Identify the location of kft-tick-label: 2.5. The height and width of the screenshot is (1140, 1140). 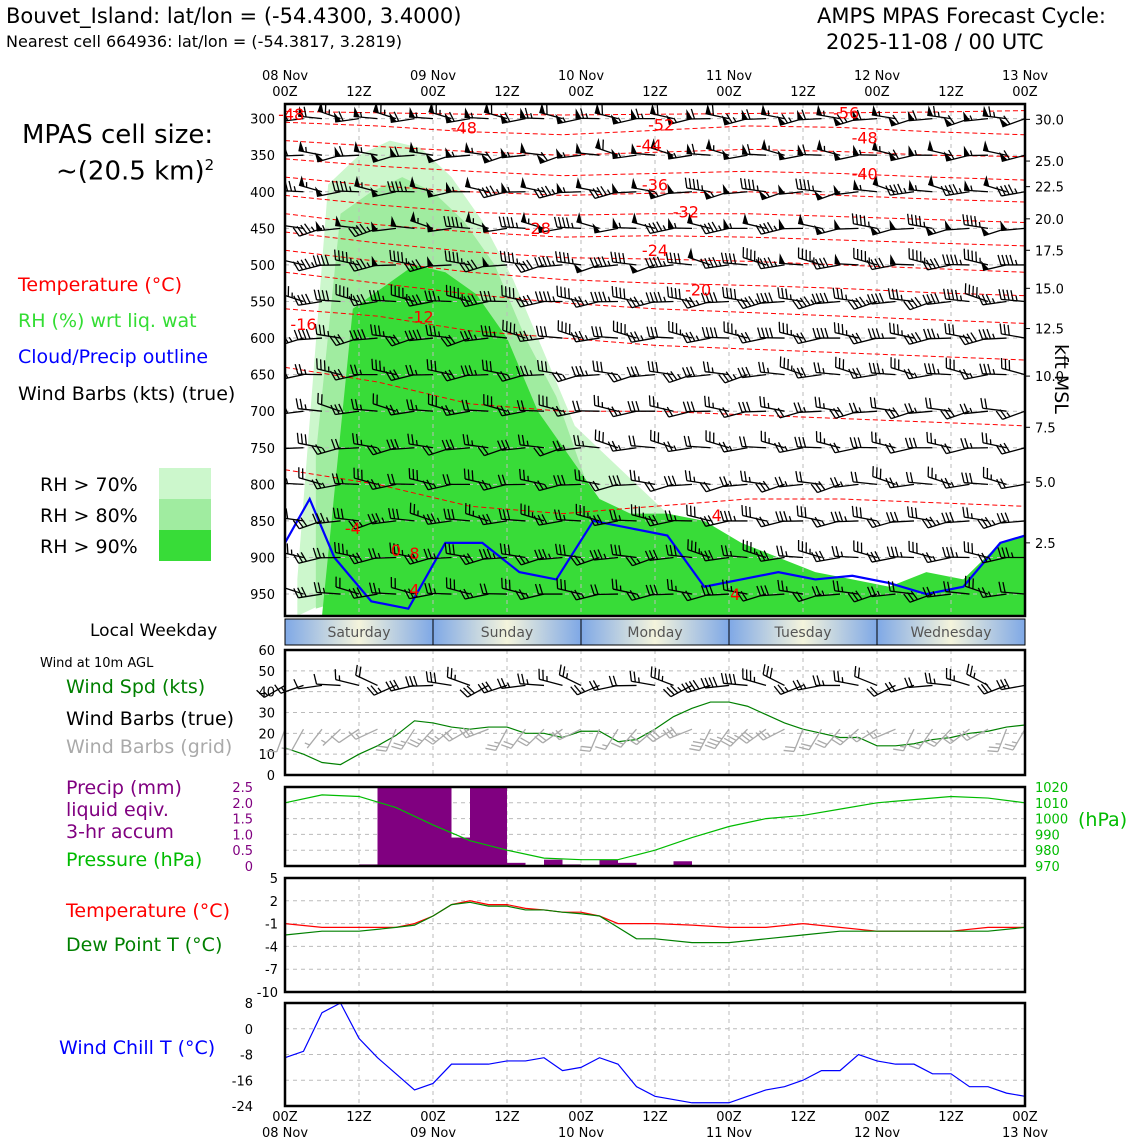
(1045, 544).